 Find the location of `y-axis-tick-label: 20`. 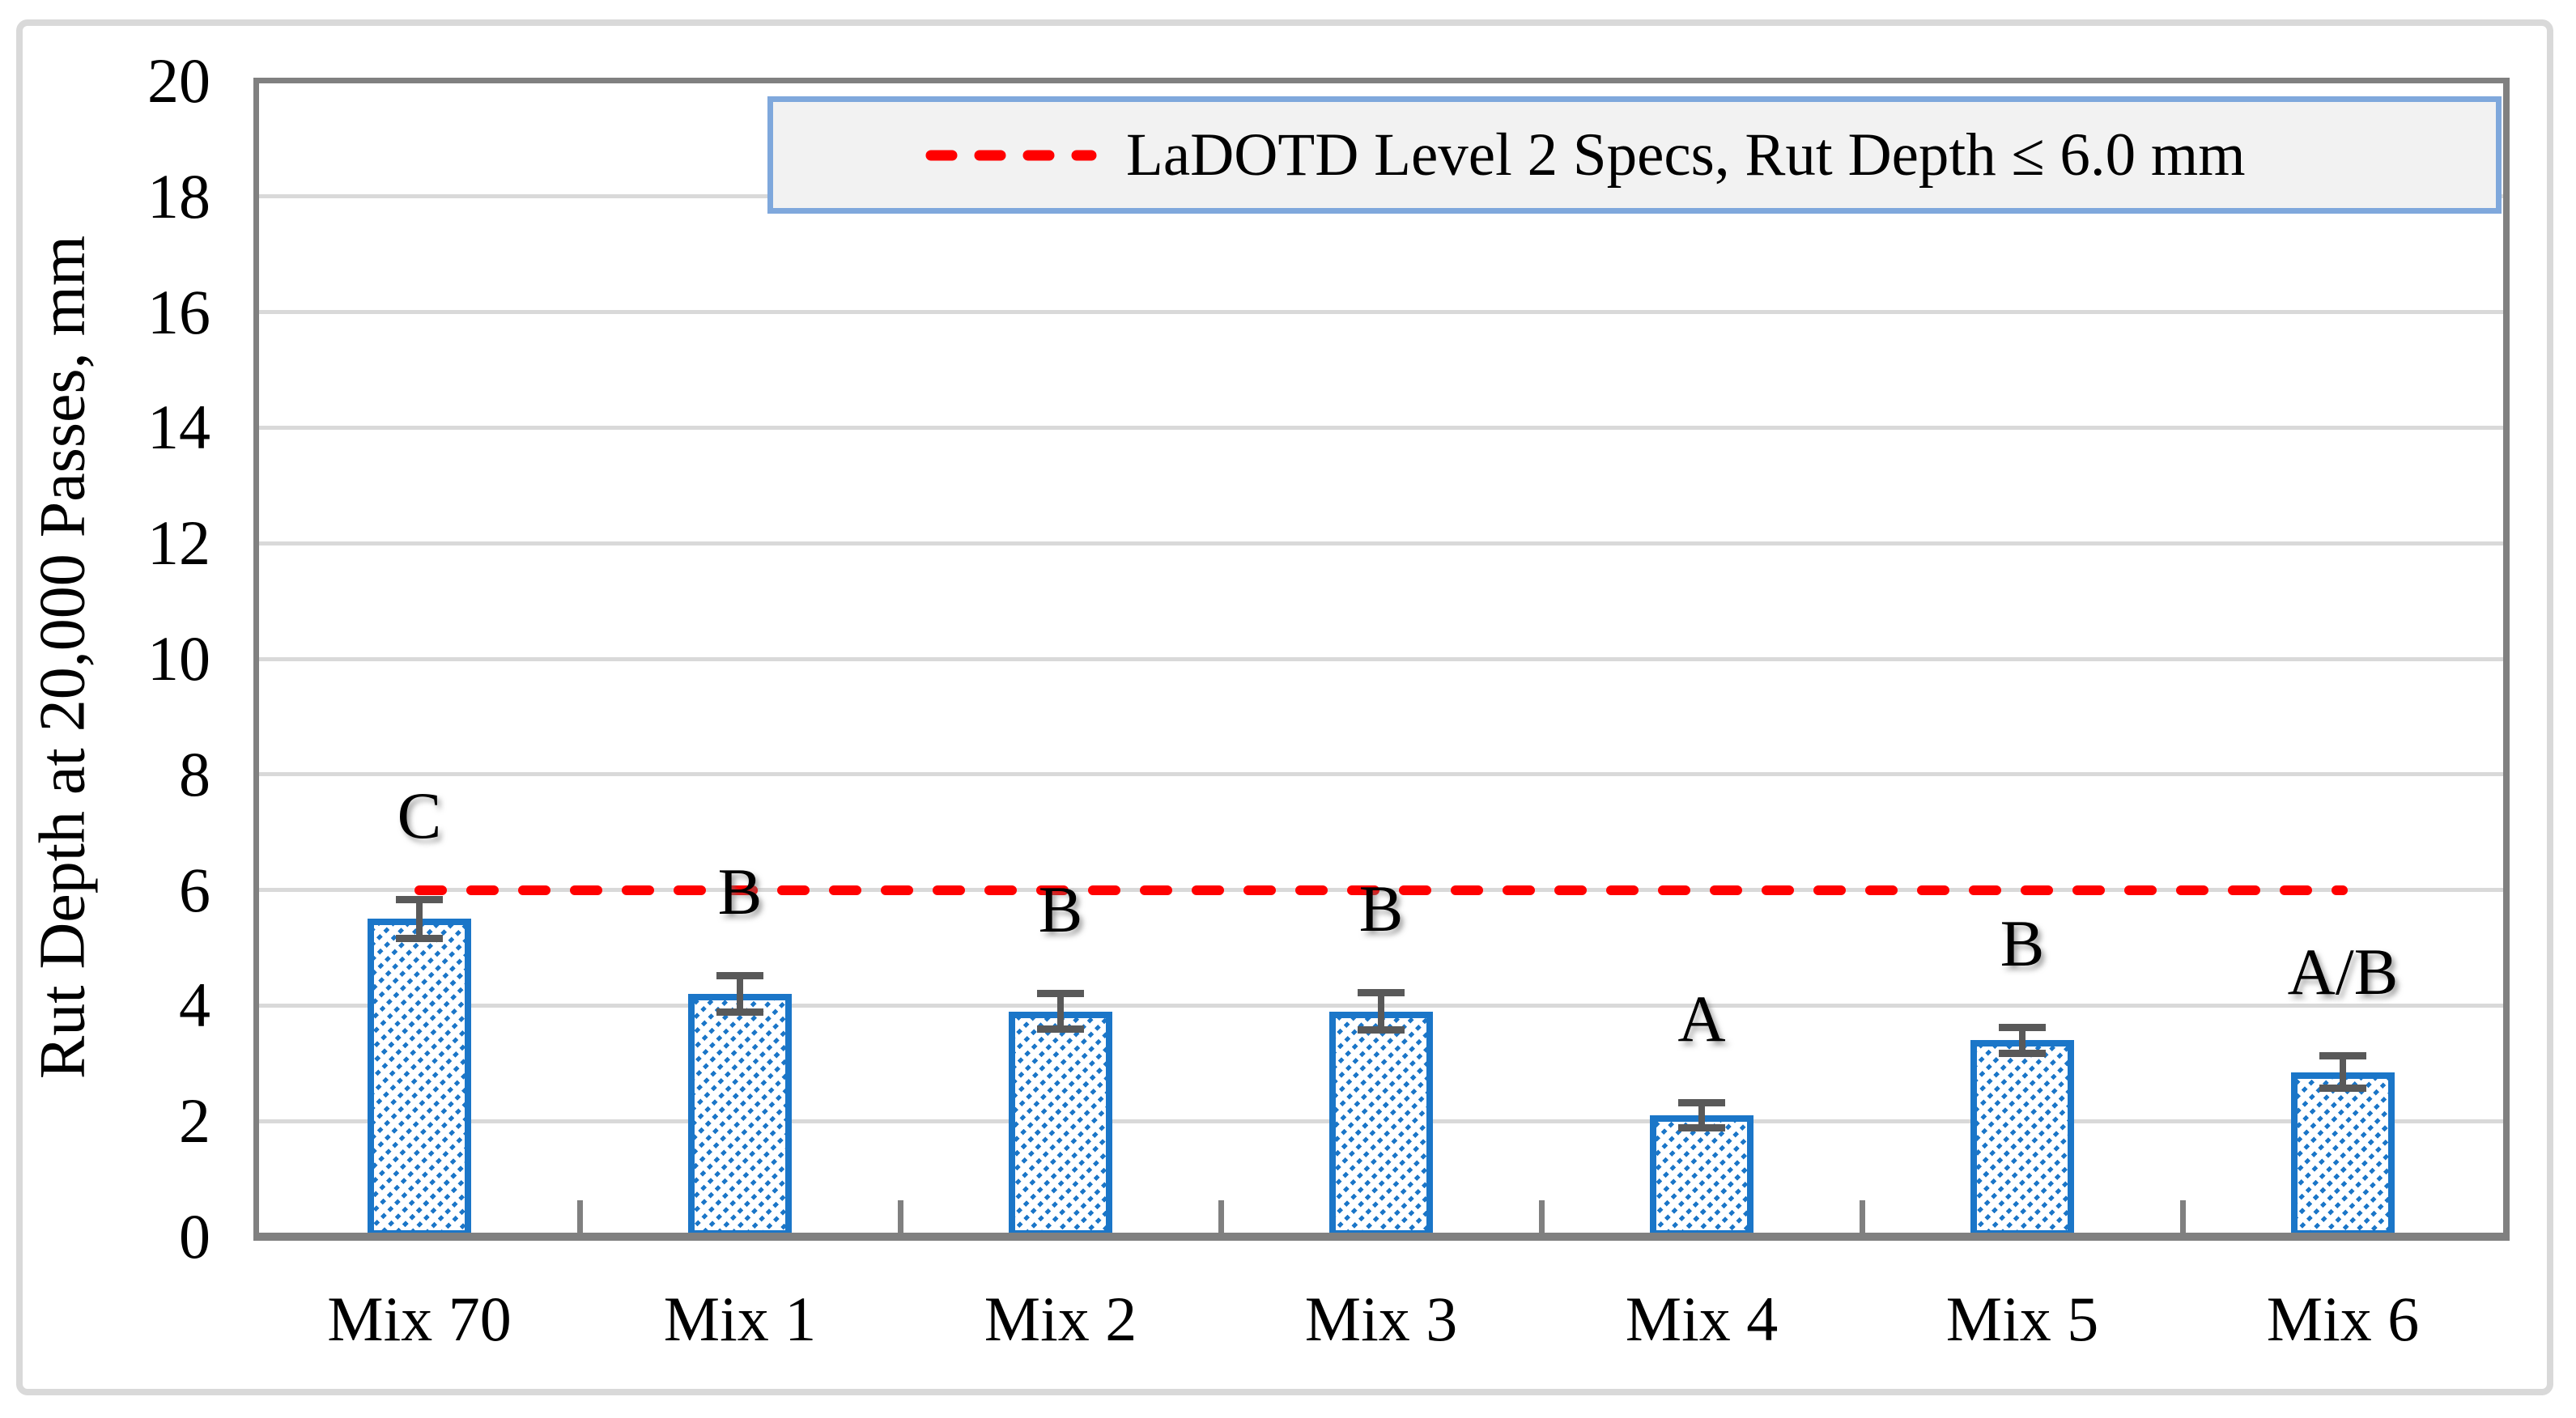

y-axis-tick-label: 20 is located at coordinates (179, 81).